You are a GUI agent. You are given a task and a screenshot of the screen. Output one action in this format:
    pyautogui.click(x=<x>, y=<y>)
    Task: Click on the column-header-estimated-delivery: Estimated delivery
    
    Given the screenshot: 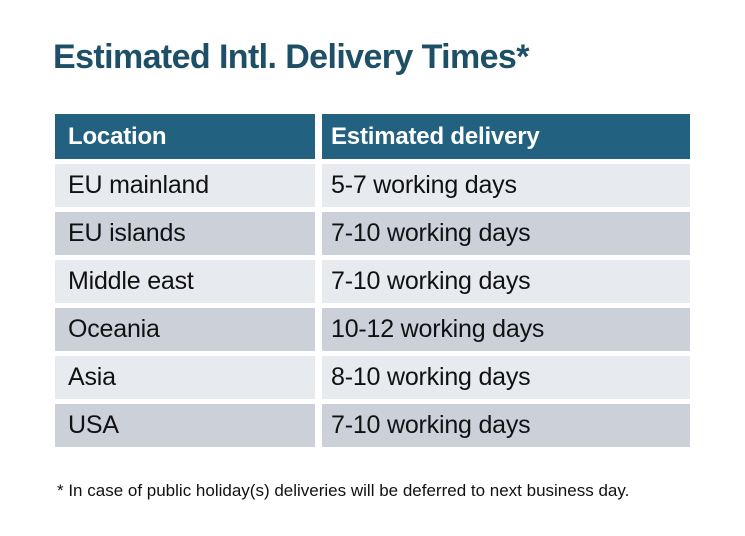 What is the action you would take?
    pyautogui.click(x=506, y=136)
    